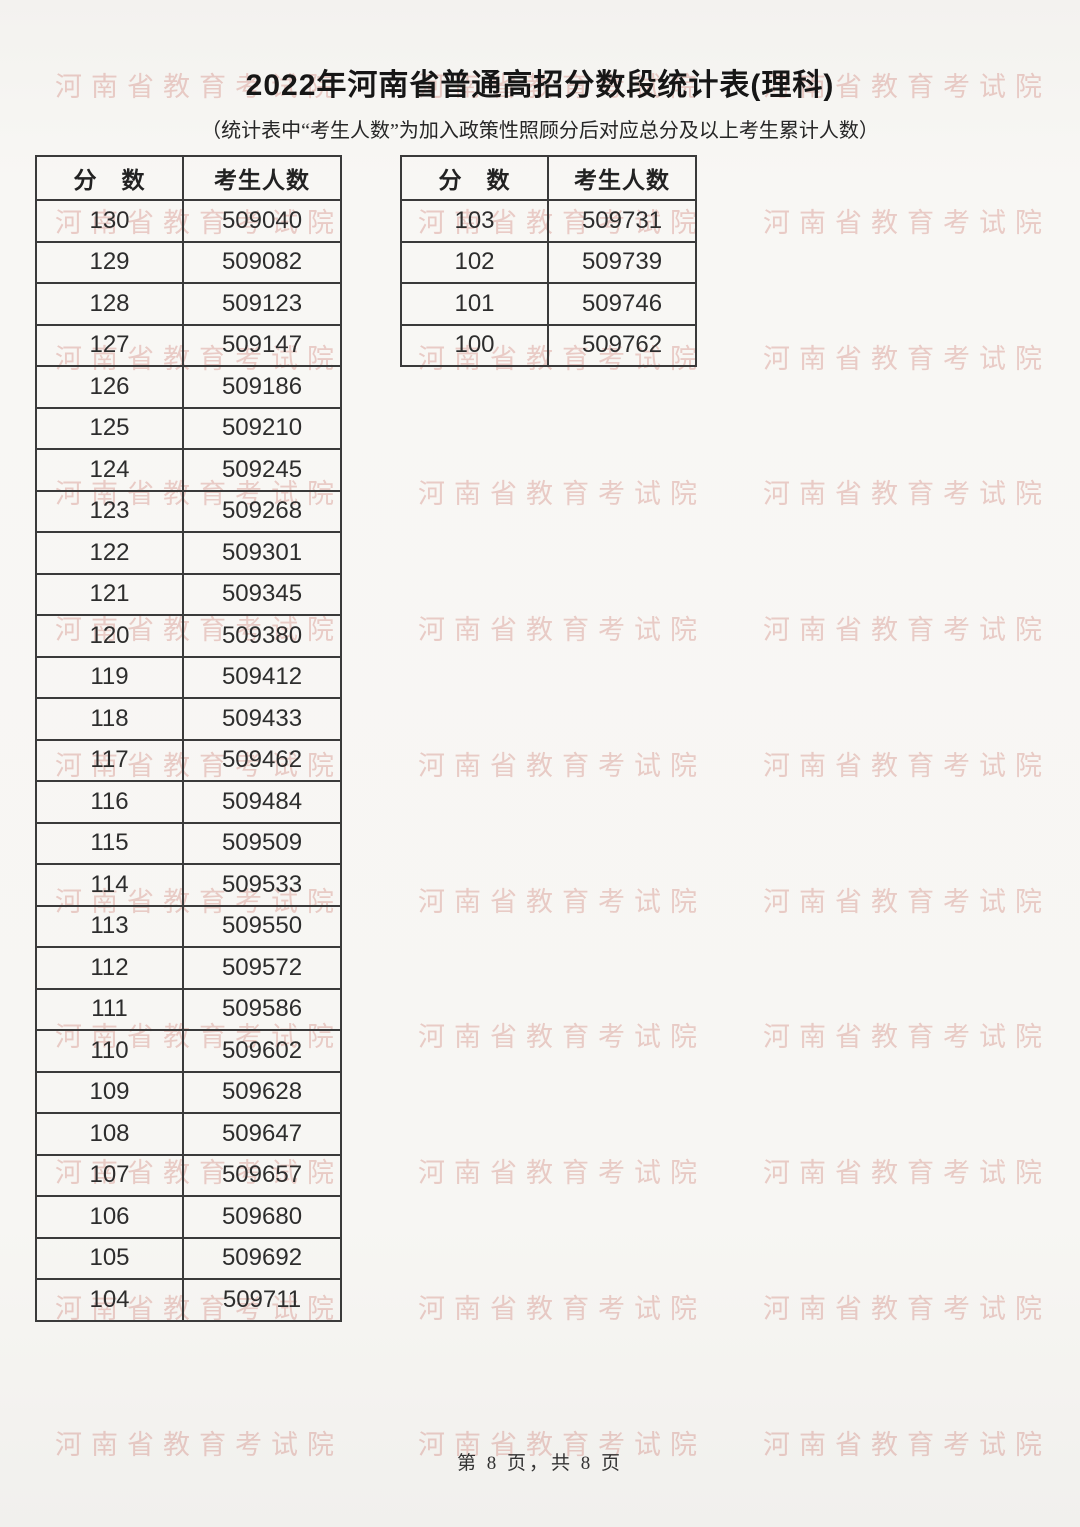 The width and height of the screenshot is (1080, 1527). I want to click on score-cell: 118, so click(109, 719).